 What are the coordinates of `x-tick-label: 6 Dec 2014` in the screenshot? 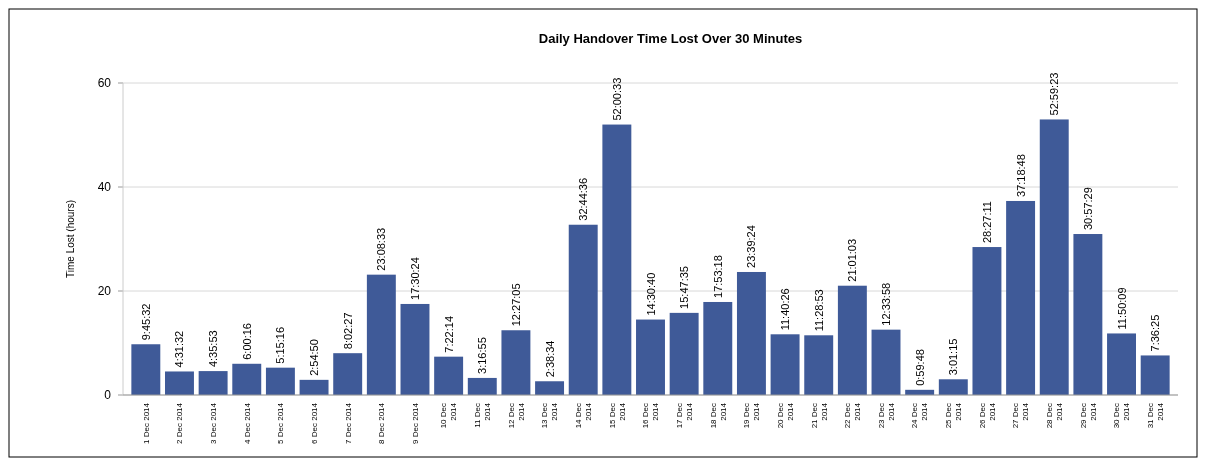 It's located at (314, 423).